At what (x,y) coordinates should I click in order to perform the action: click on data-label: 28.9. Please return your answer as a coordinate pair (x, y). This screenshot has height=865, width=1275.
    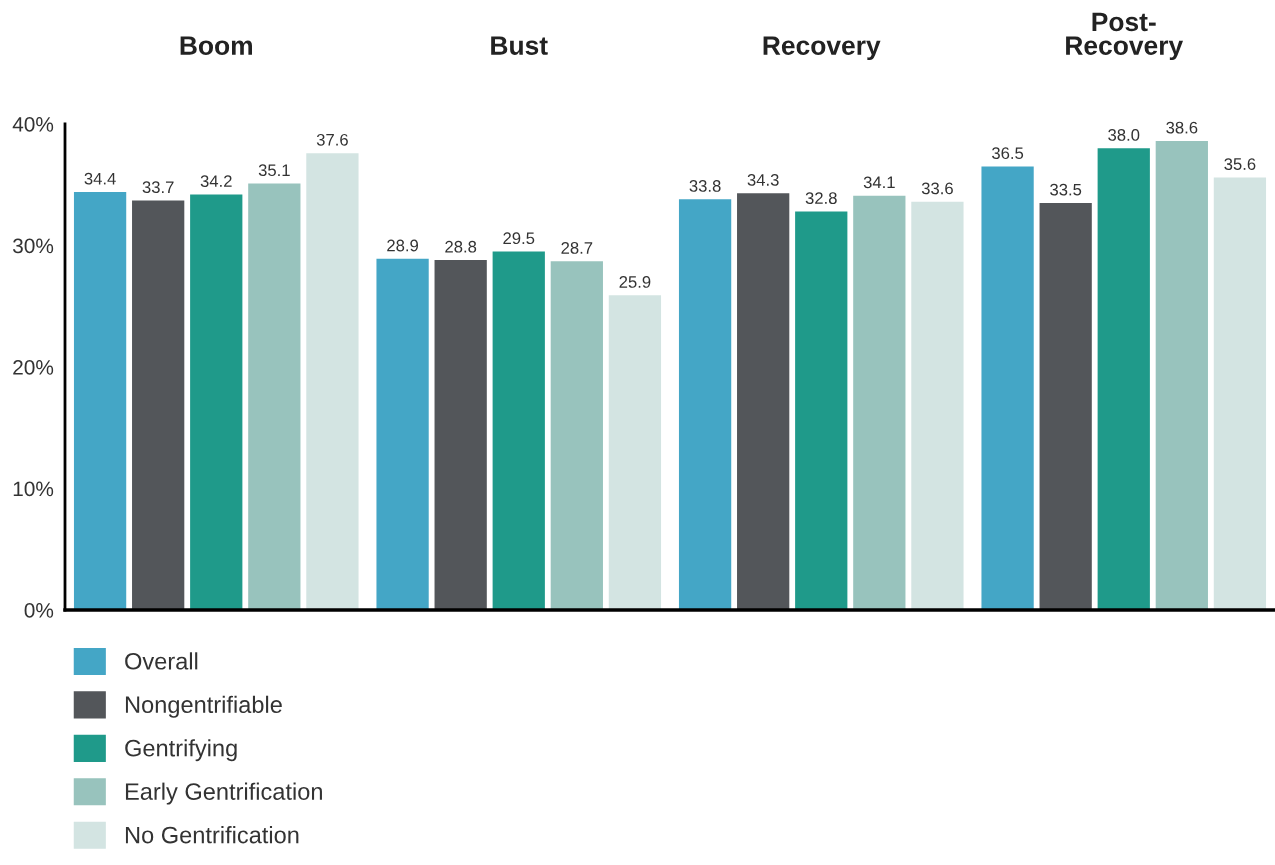
    Looking at the image, I should click on (403, 245).